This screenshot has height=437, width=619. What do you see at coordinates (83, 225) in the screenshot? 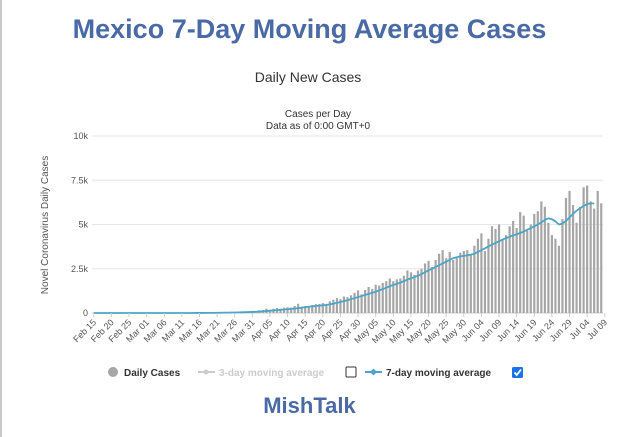
I see `y-tick-label: 5k` at bounding box center [83, 225].